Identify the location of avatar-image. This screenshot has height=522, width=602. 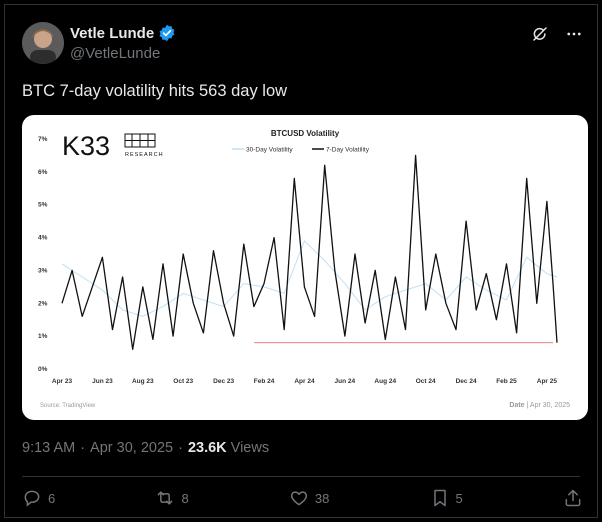
(43, 43).